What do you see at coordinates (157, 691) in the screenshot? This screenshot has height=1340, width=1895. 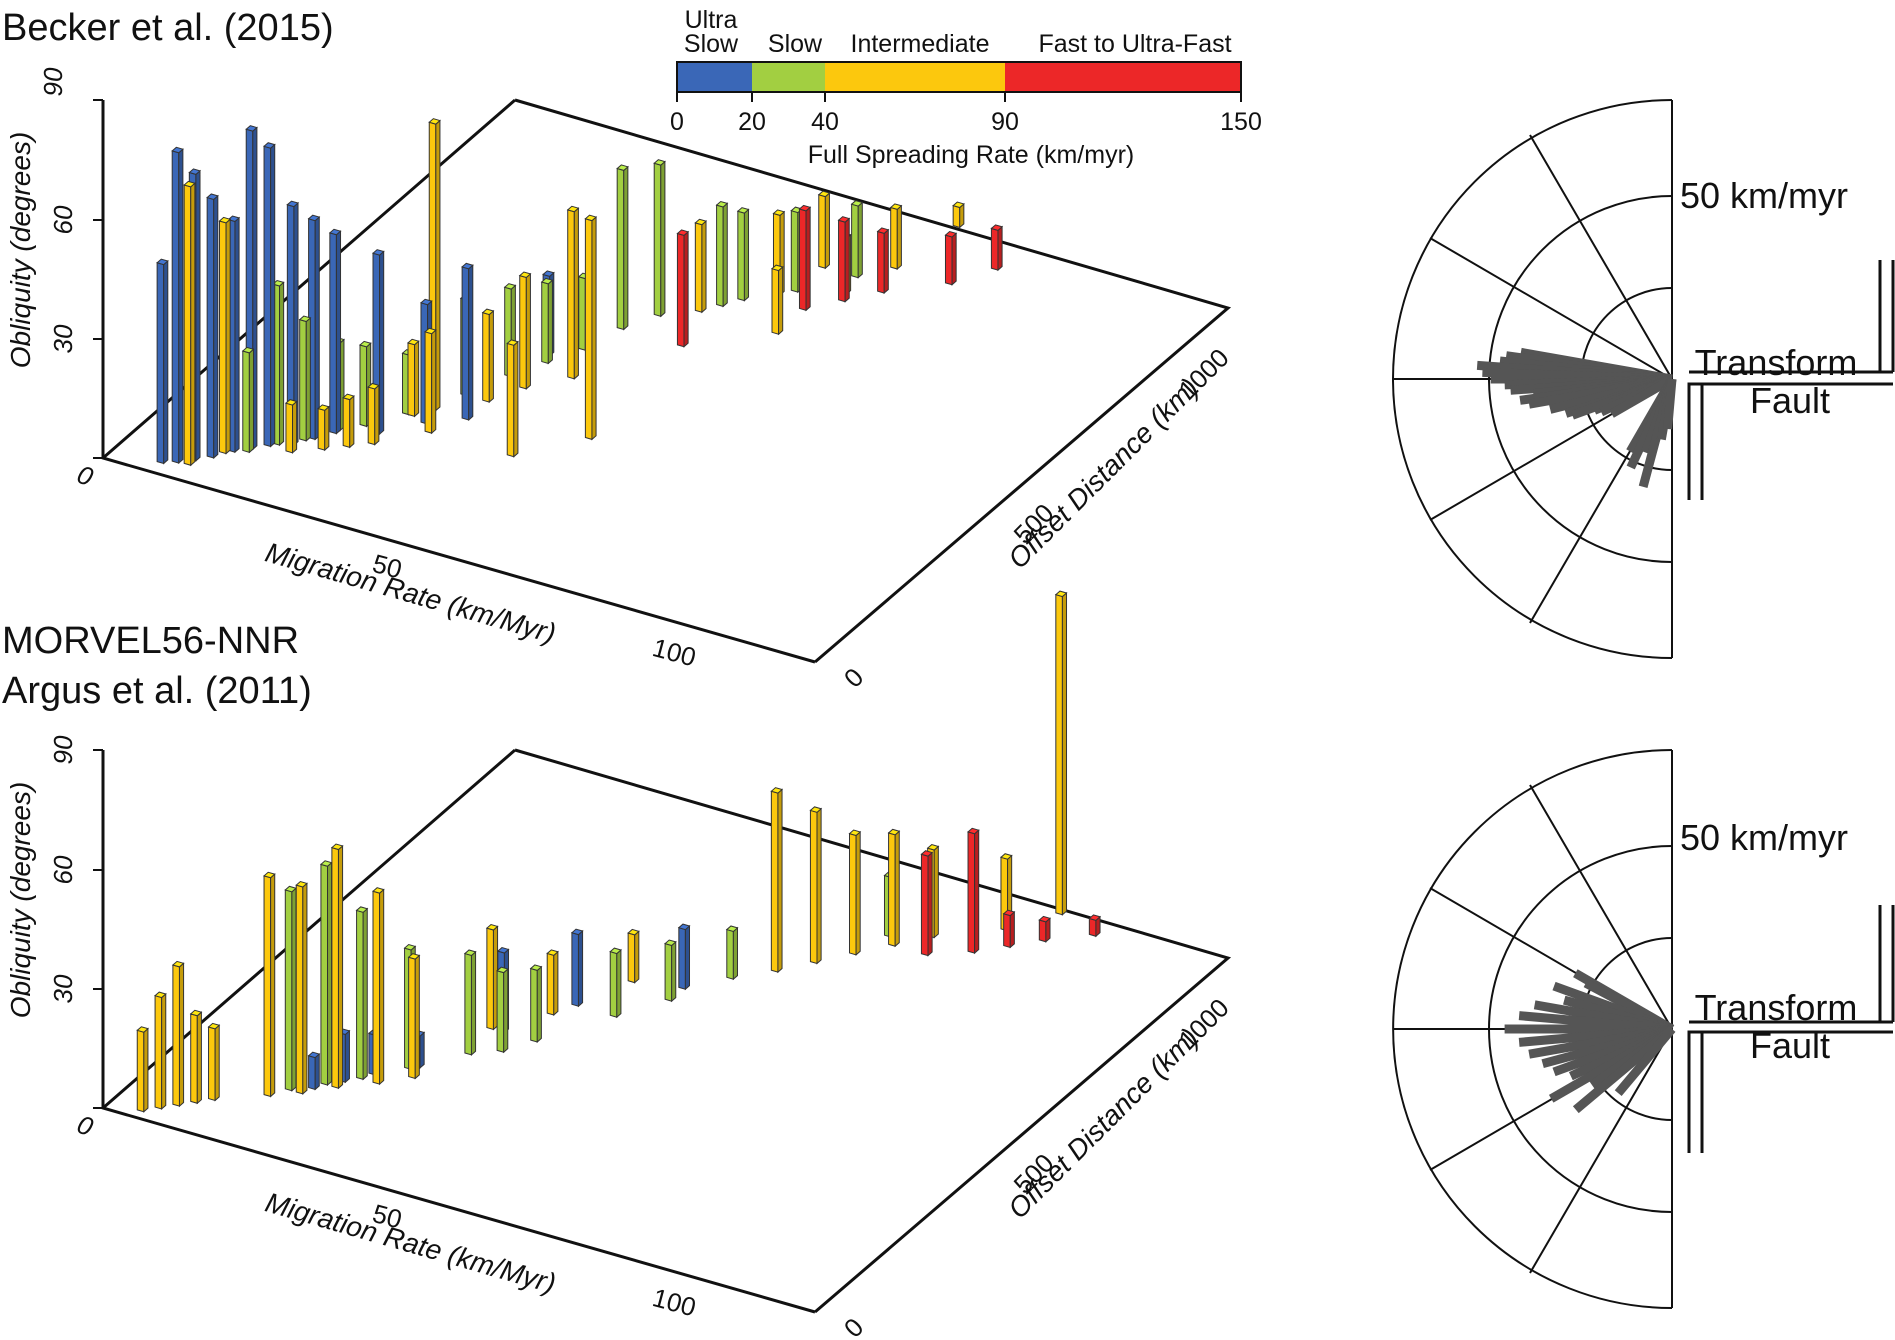 I see `bottom-panel-title-line2: Argus et al. (2011)` at bounding box center [157, 691].